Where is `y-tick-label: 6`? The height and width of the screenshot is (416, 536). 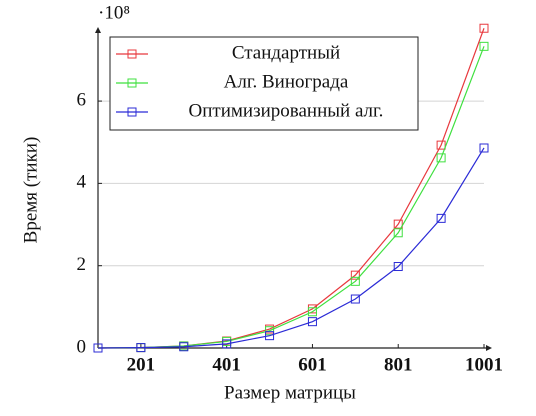
y-tick-label: 6 is located at coordinates (82, 99).